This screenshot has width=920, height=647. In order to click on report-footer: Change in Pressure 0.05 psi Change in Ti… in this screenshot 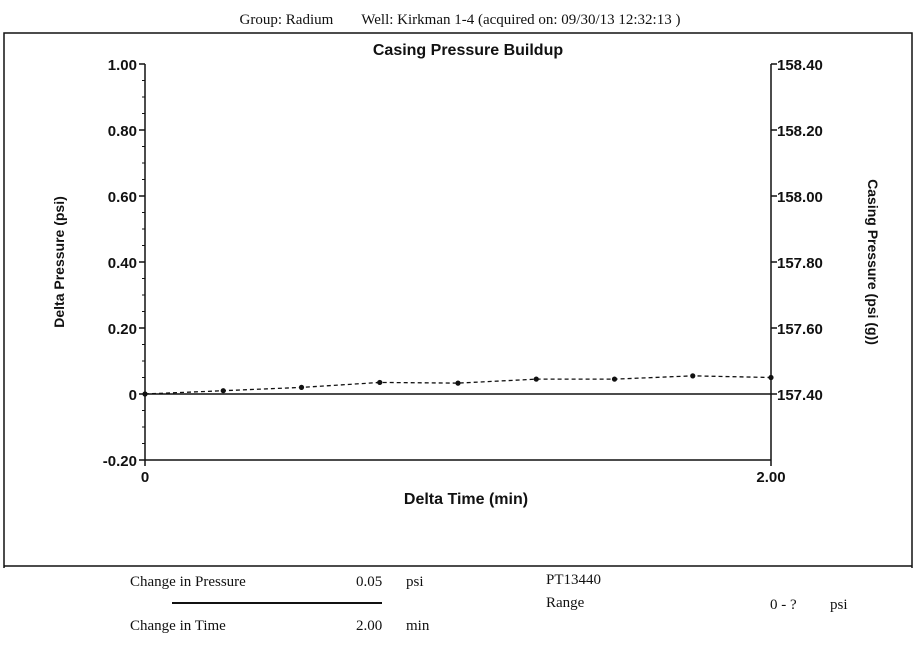, I will do `click(460, 607)`.